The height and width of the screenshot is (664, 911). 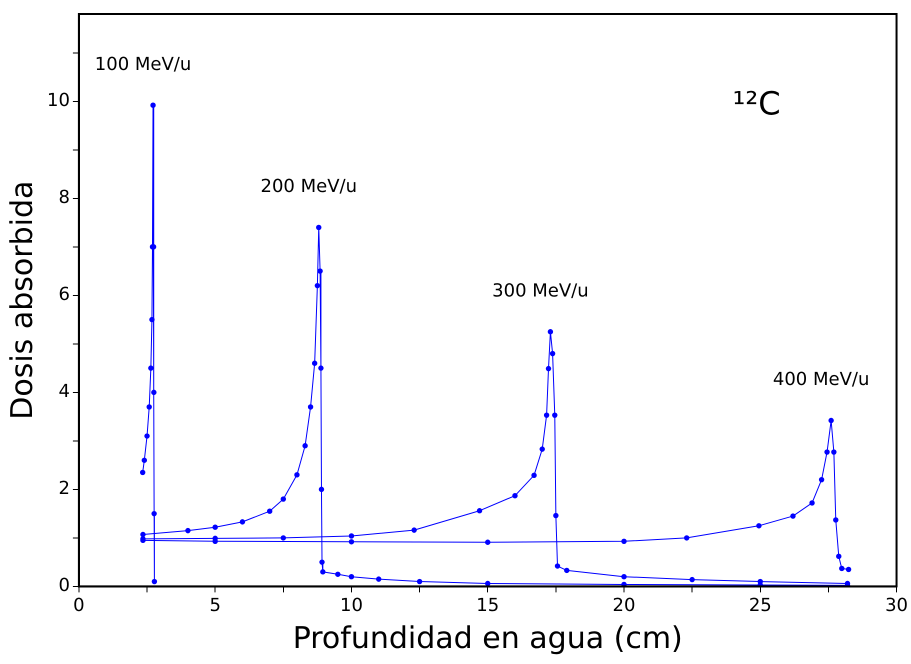 I want to click on x-tick-label: 15, so click(x=488, y=605).